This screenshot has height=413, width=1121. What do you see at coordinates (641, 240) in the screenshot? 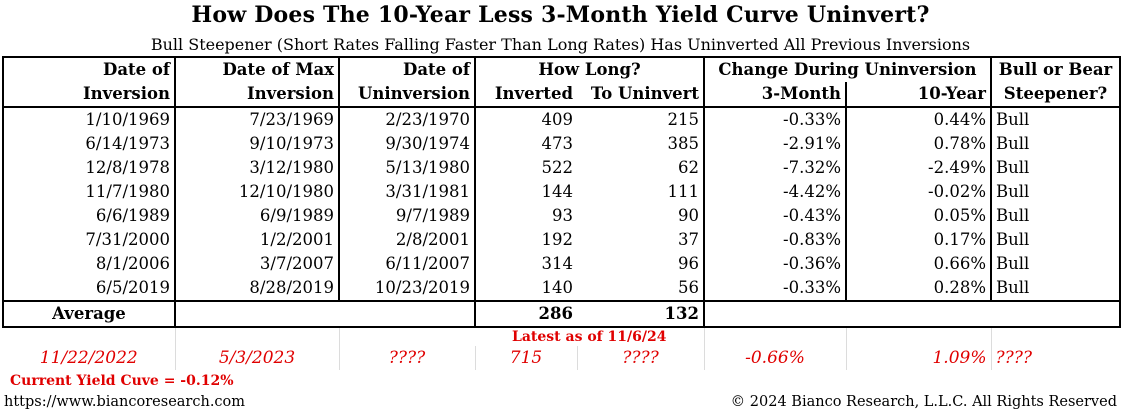
I see `cell-days-to-uninvert: 37` at bounding box center [641, 240].